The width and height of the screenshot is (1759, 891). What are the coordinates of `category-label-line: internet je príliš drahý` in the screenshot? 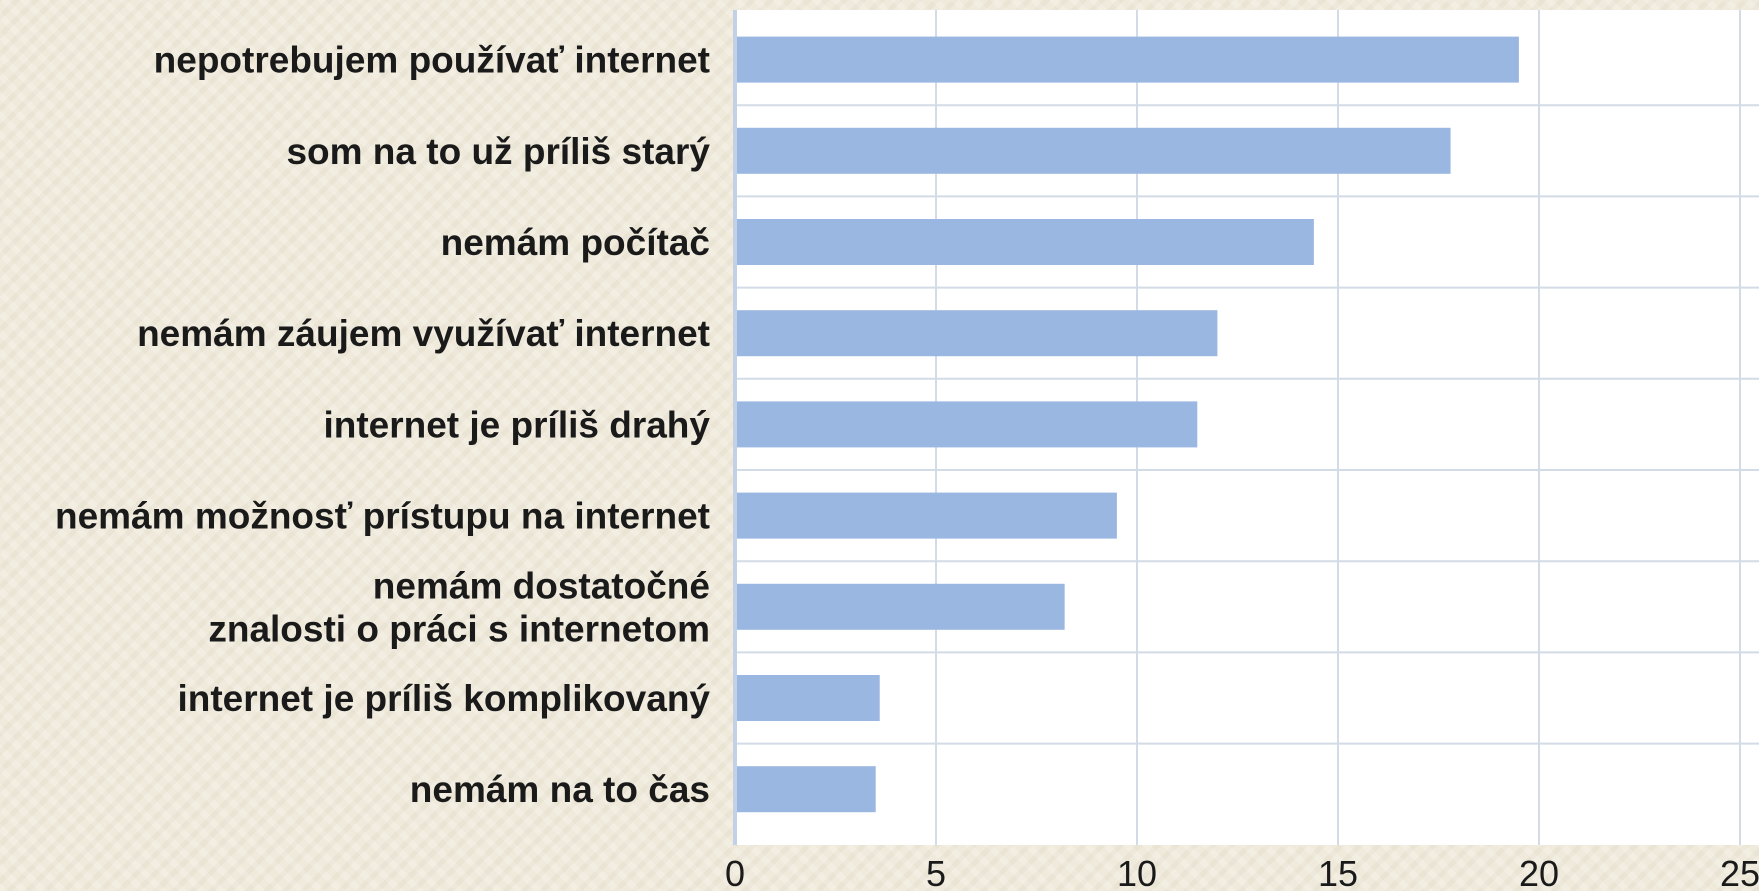 It's located at (516, 424).